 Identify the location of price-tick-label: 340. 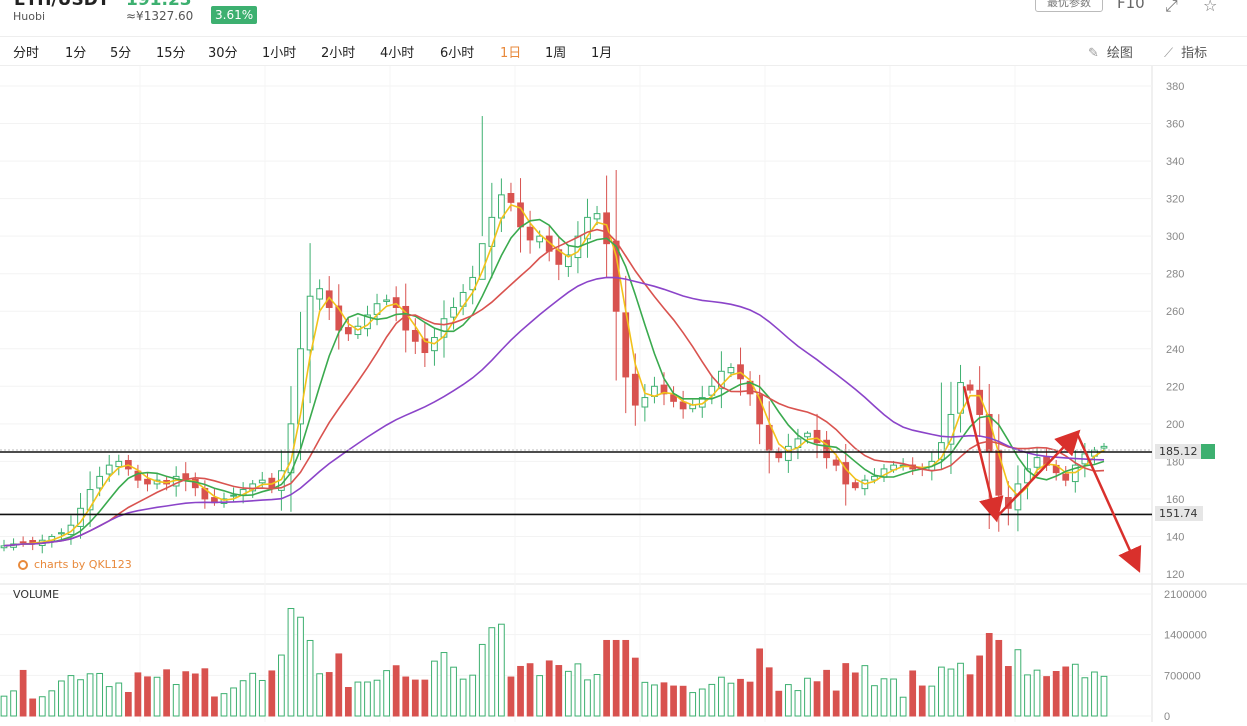
(1175, 162).